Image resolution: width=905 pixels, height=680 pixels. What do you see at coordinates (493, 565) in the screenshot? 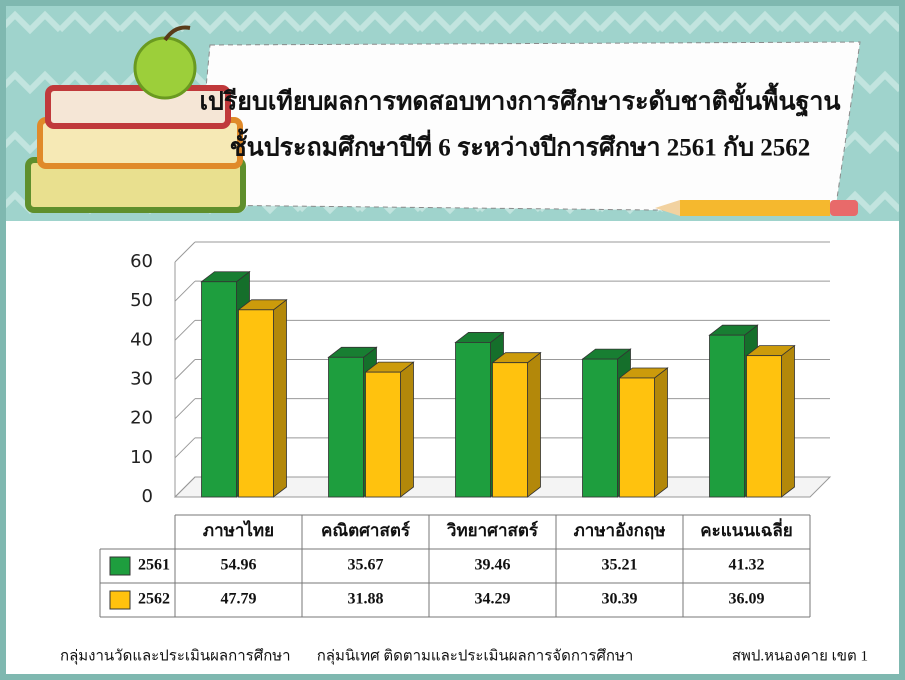
I see `table-value: 39.46` at bounding box center [493, 565].